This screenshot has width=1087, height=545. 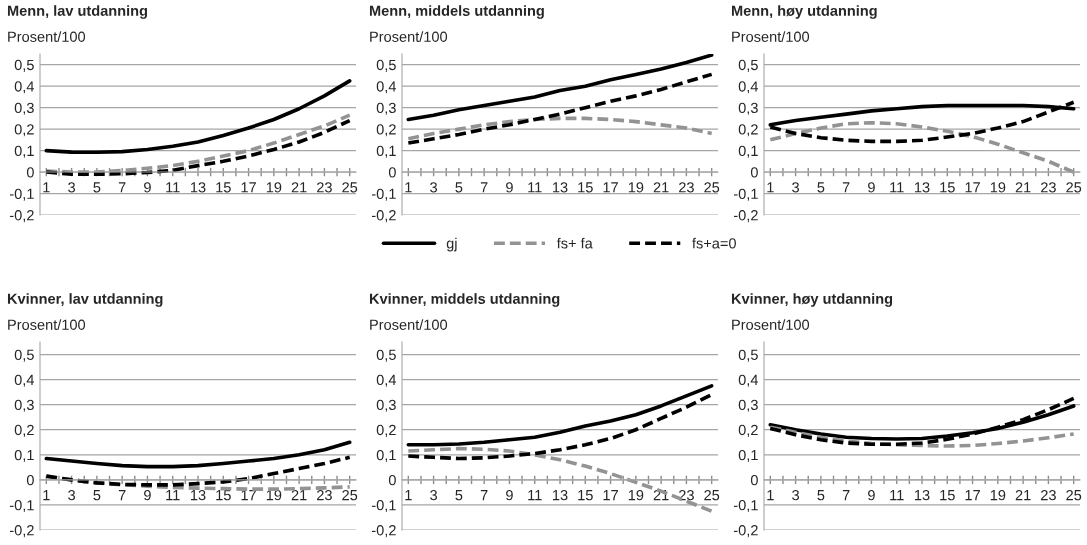 What do you see at coordinates (85, 300) in the screenshot?
I see `chart-title: Kvinner, lav utdanning` at bounding box center [85, 300].